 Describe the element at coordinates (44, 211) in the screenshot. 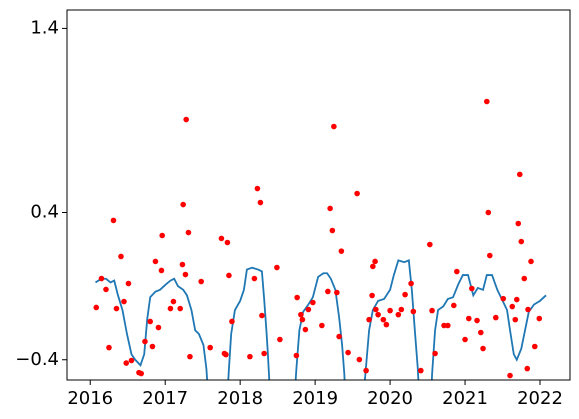

I see `y-tick-label: 0.4` at that location.